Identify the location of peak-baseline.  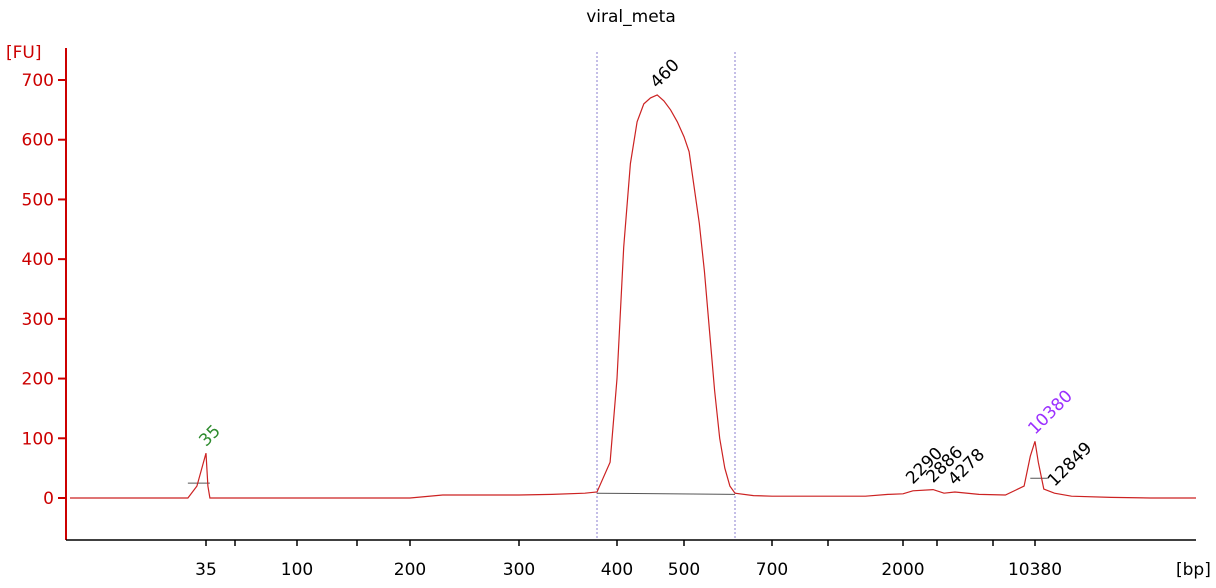
(666, 493).